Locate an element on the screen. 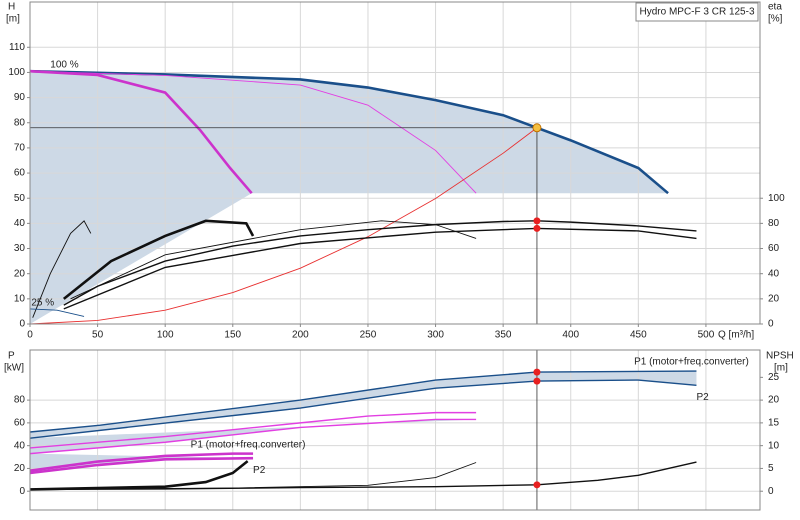 The width and height of the screenshot is (800, 520). x-tick-label: 250 is located at coordinates (368, 335).